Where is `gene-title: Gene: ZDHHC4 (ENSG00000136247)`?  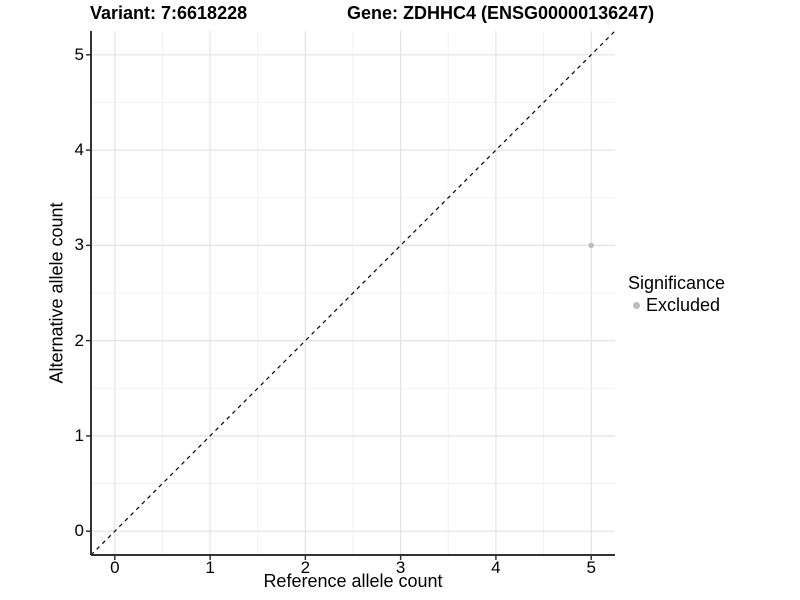
gene-title: Gene: ZDHHC4 (ENSG00000136247) is located at coordinates (501, 13).